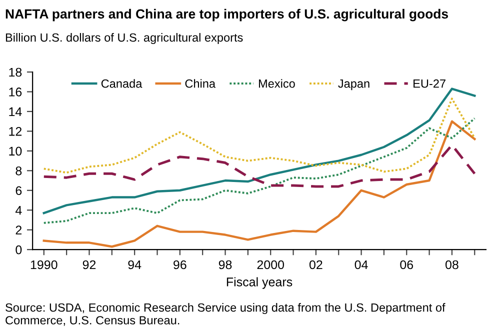  Describe the element at coordinates (15, 92) in the screenshot. I see `y-tick-label: 16` at that location.